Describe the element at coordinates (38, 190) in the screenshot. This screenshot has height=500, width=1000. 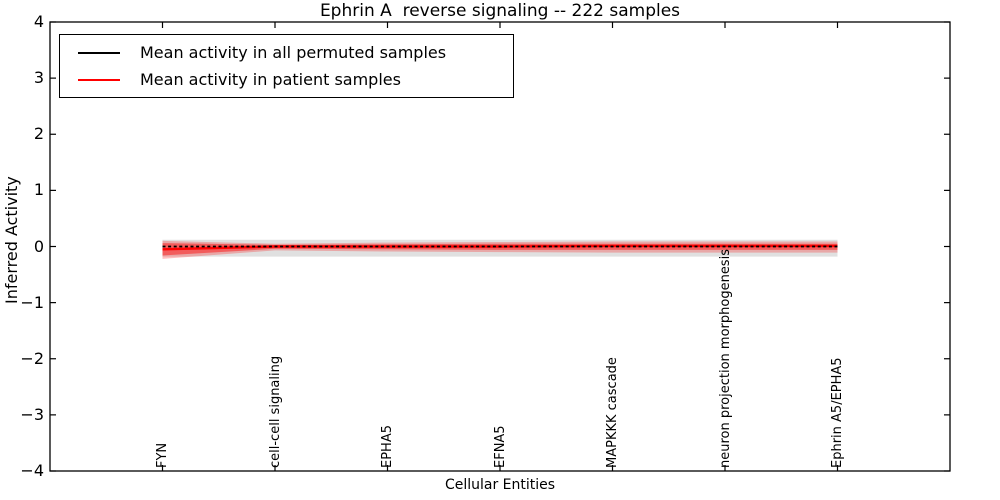
I see `y-tick-label: 1` at that location.